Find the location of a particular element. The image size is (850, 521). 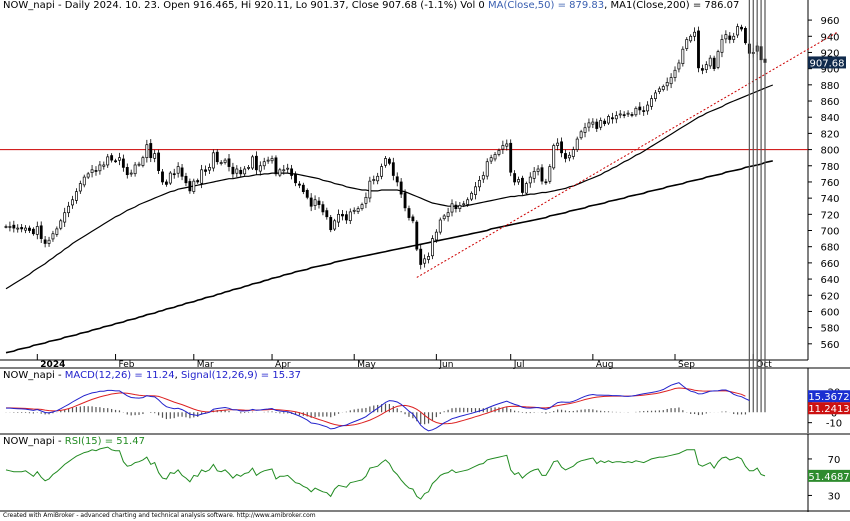

price-y-tick-label: 960 is located at coordinates (829, 21).